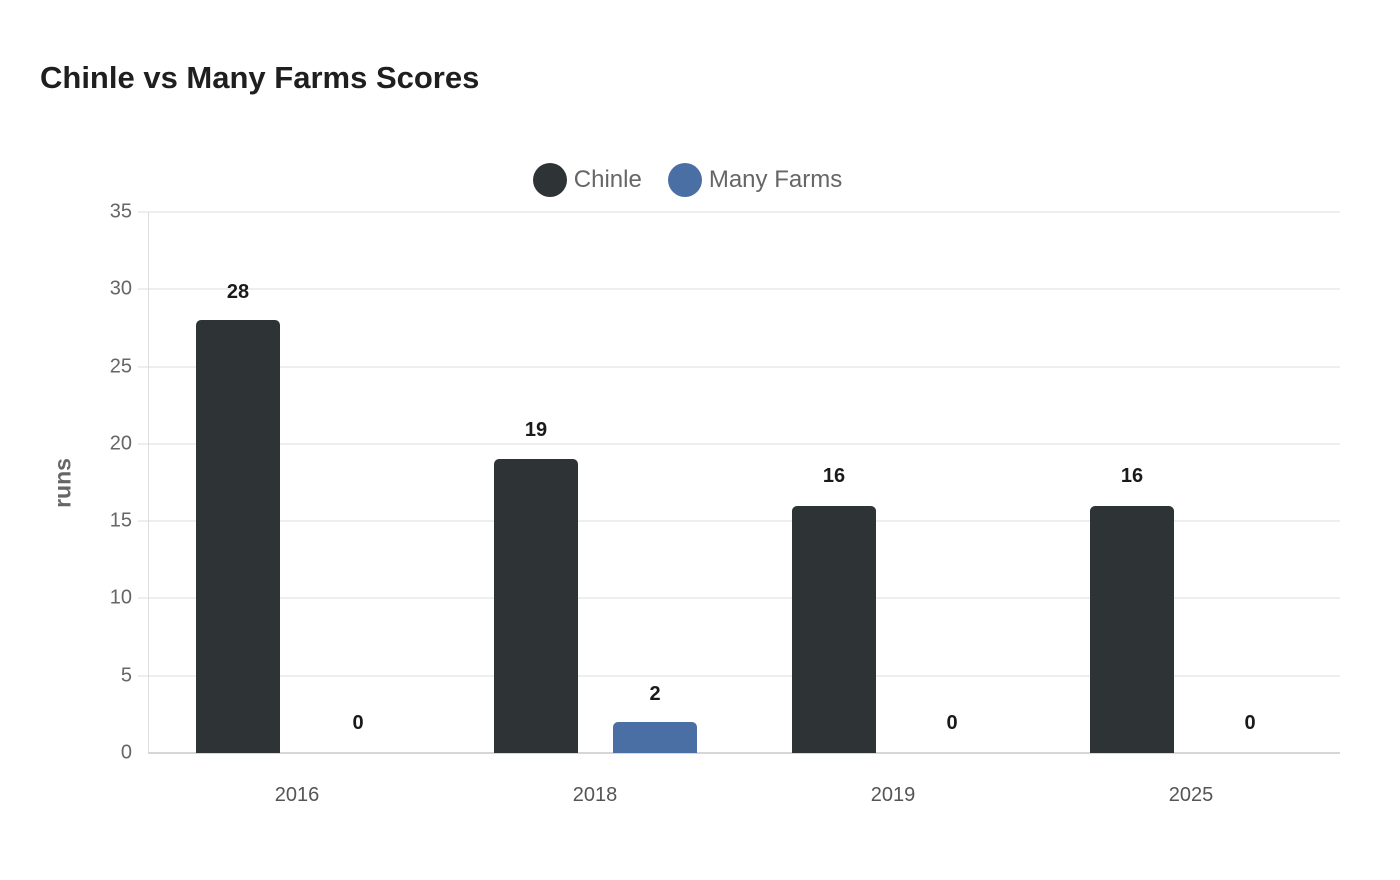 The height and width of the screenshot is (880, 1400). Describe the element at coordinates (260, 77) in the screenshot. I see `chart-title: Chinle vs Many Farms Scores` at that location.